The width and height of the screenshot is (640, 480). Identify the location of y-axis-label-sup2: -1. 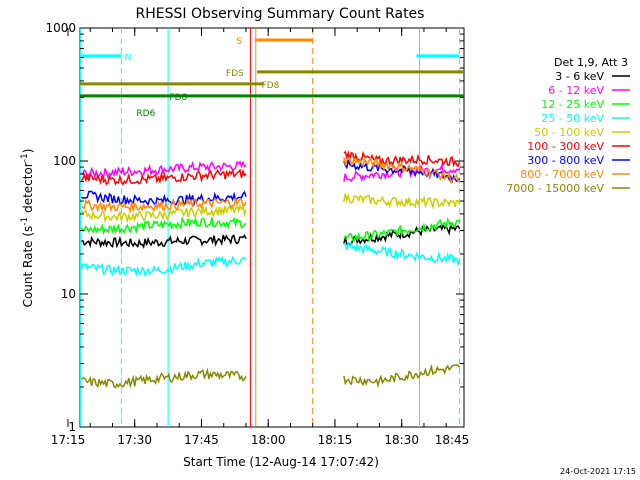
(25, 157).